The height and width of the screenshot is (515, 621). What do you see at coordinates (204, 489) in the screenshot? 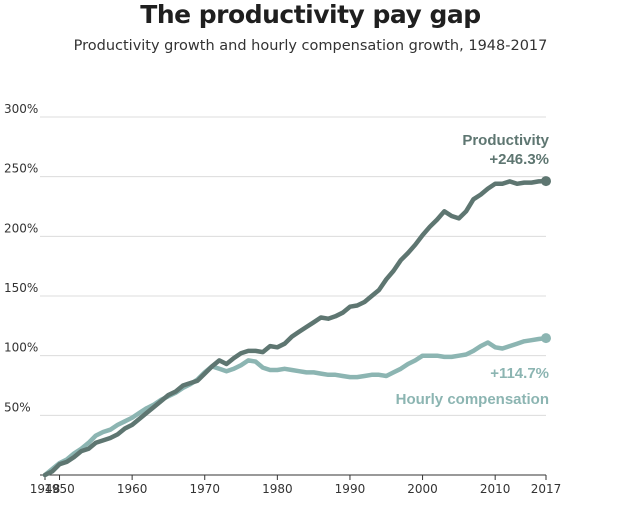
I see `x-tick-label: 1970` at bounding box center [204, 489].